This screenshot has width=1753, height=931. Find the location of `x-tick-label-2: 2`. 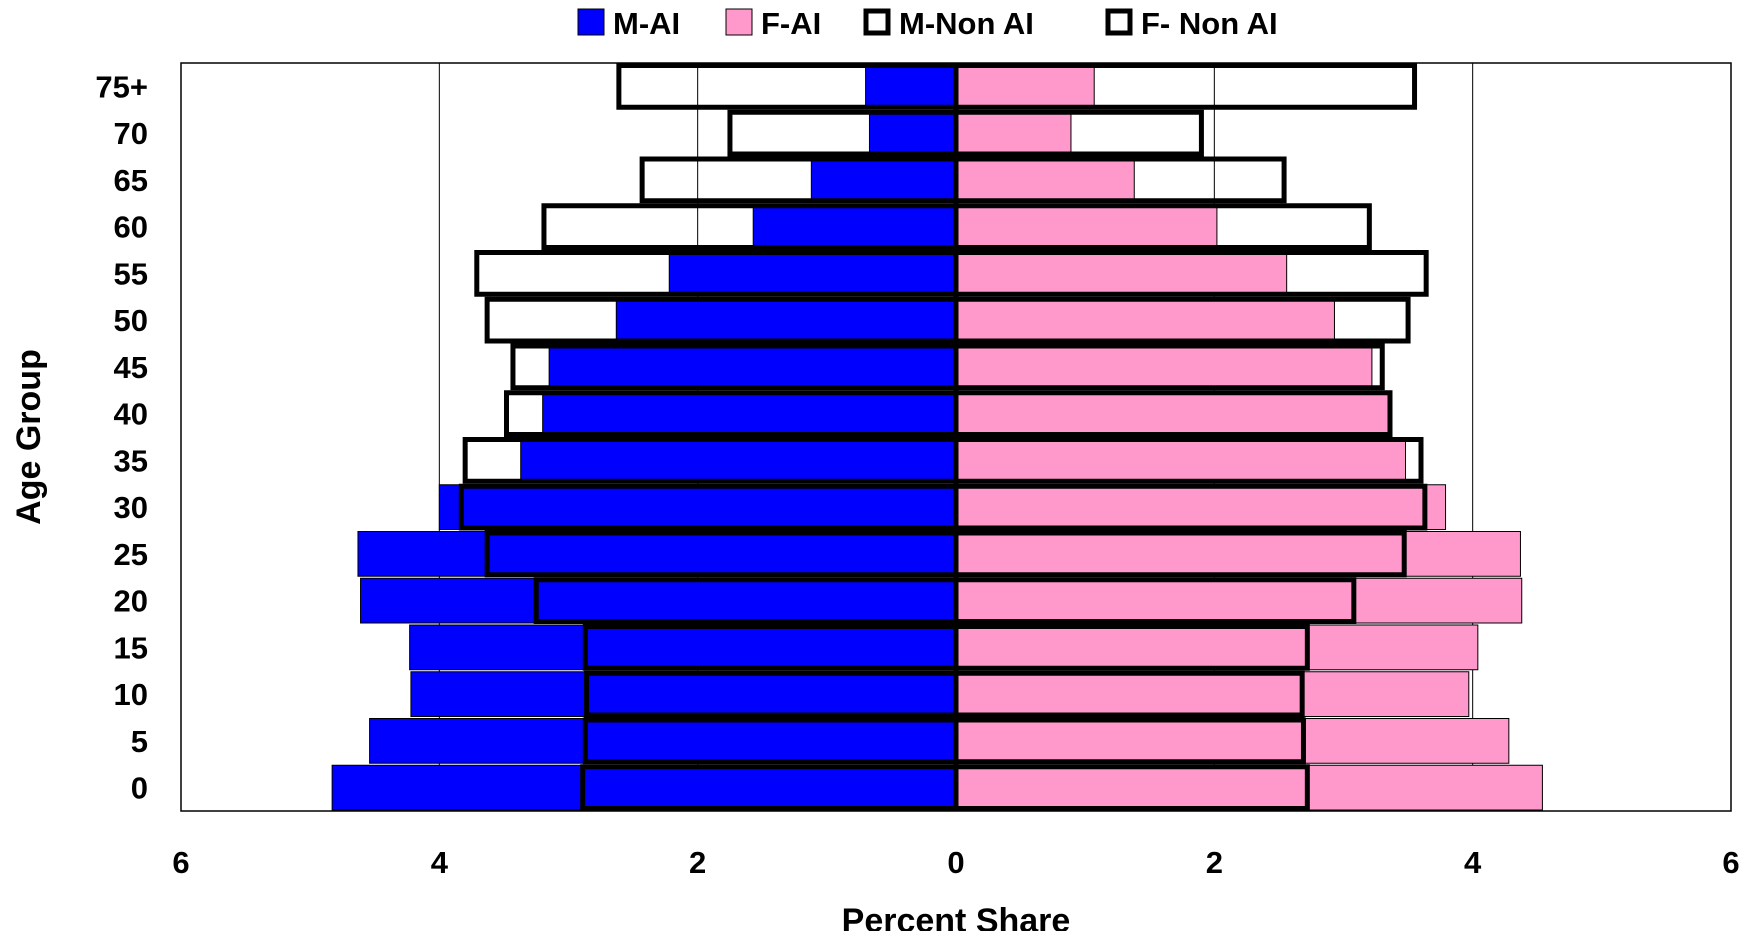

x-tick-label-2: 2 is located at coordinates (697, 862).